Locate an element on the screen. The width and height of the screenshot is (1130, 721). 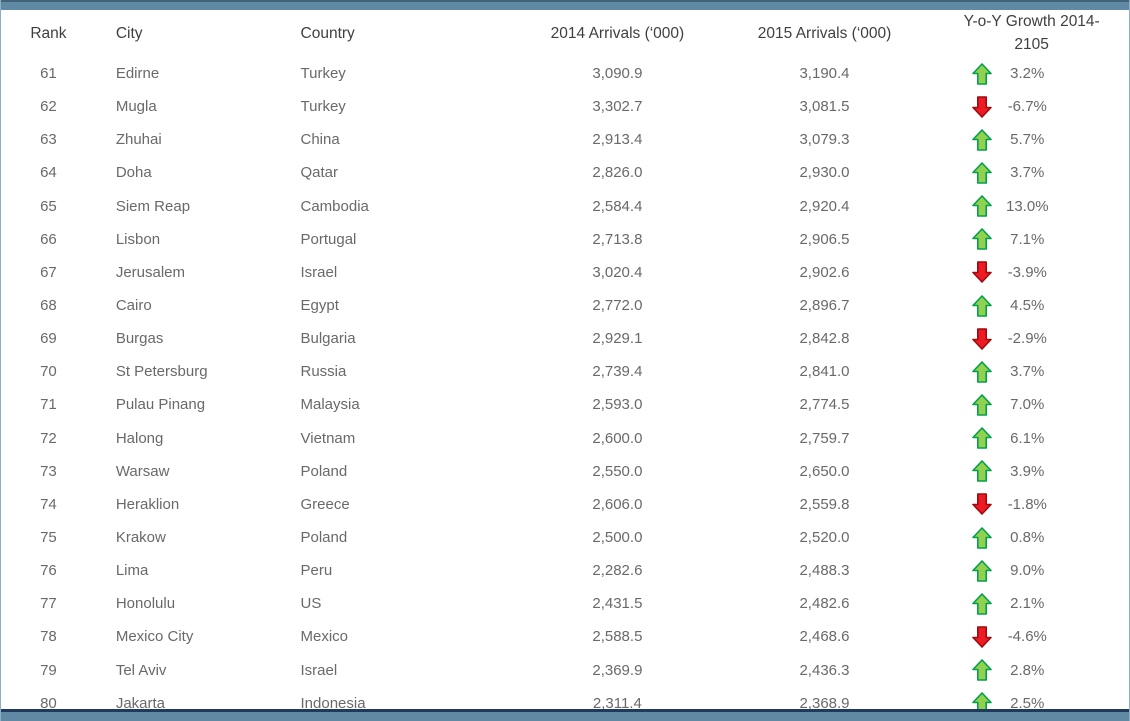
growth-cell: -3.9% is located at coordinates (1031, 272).